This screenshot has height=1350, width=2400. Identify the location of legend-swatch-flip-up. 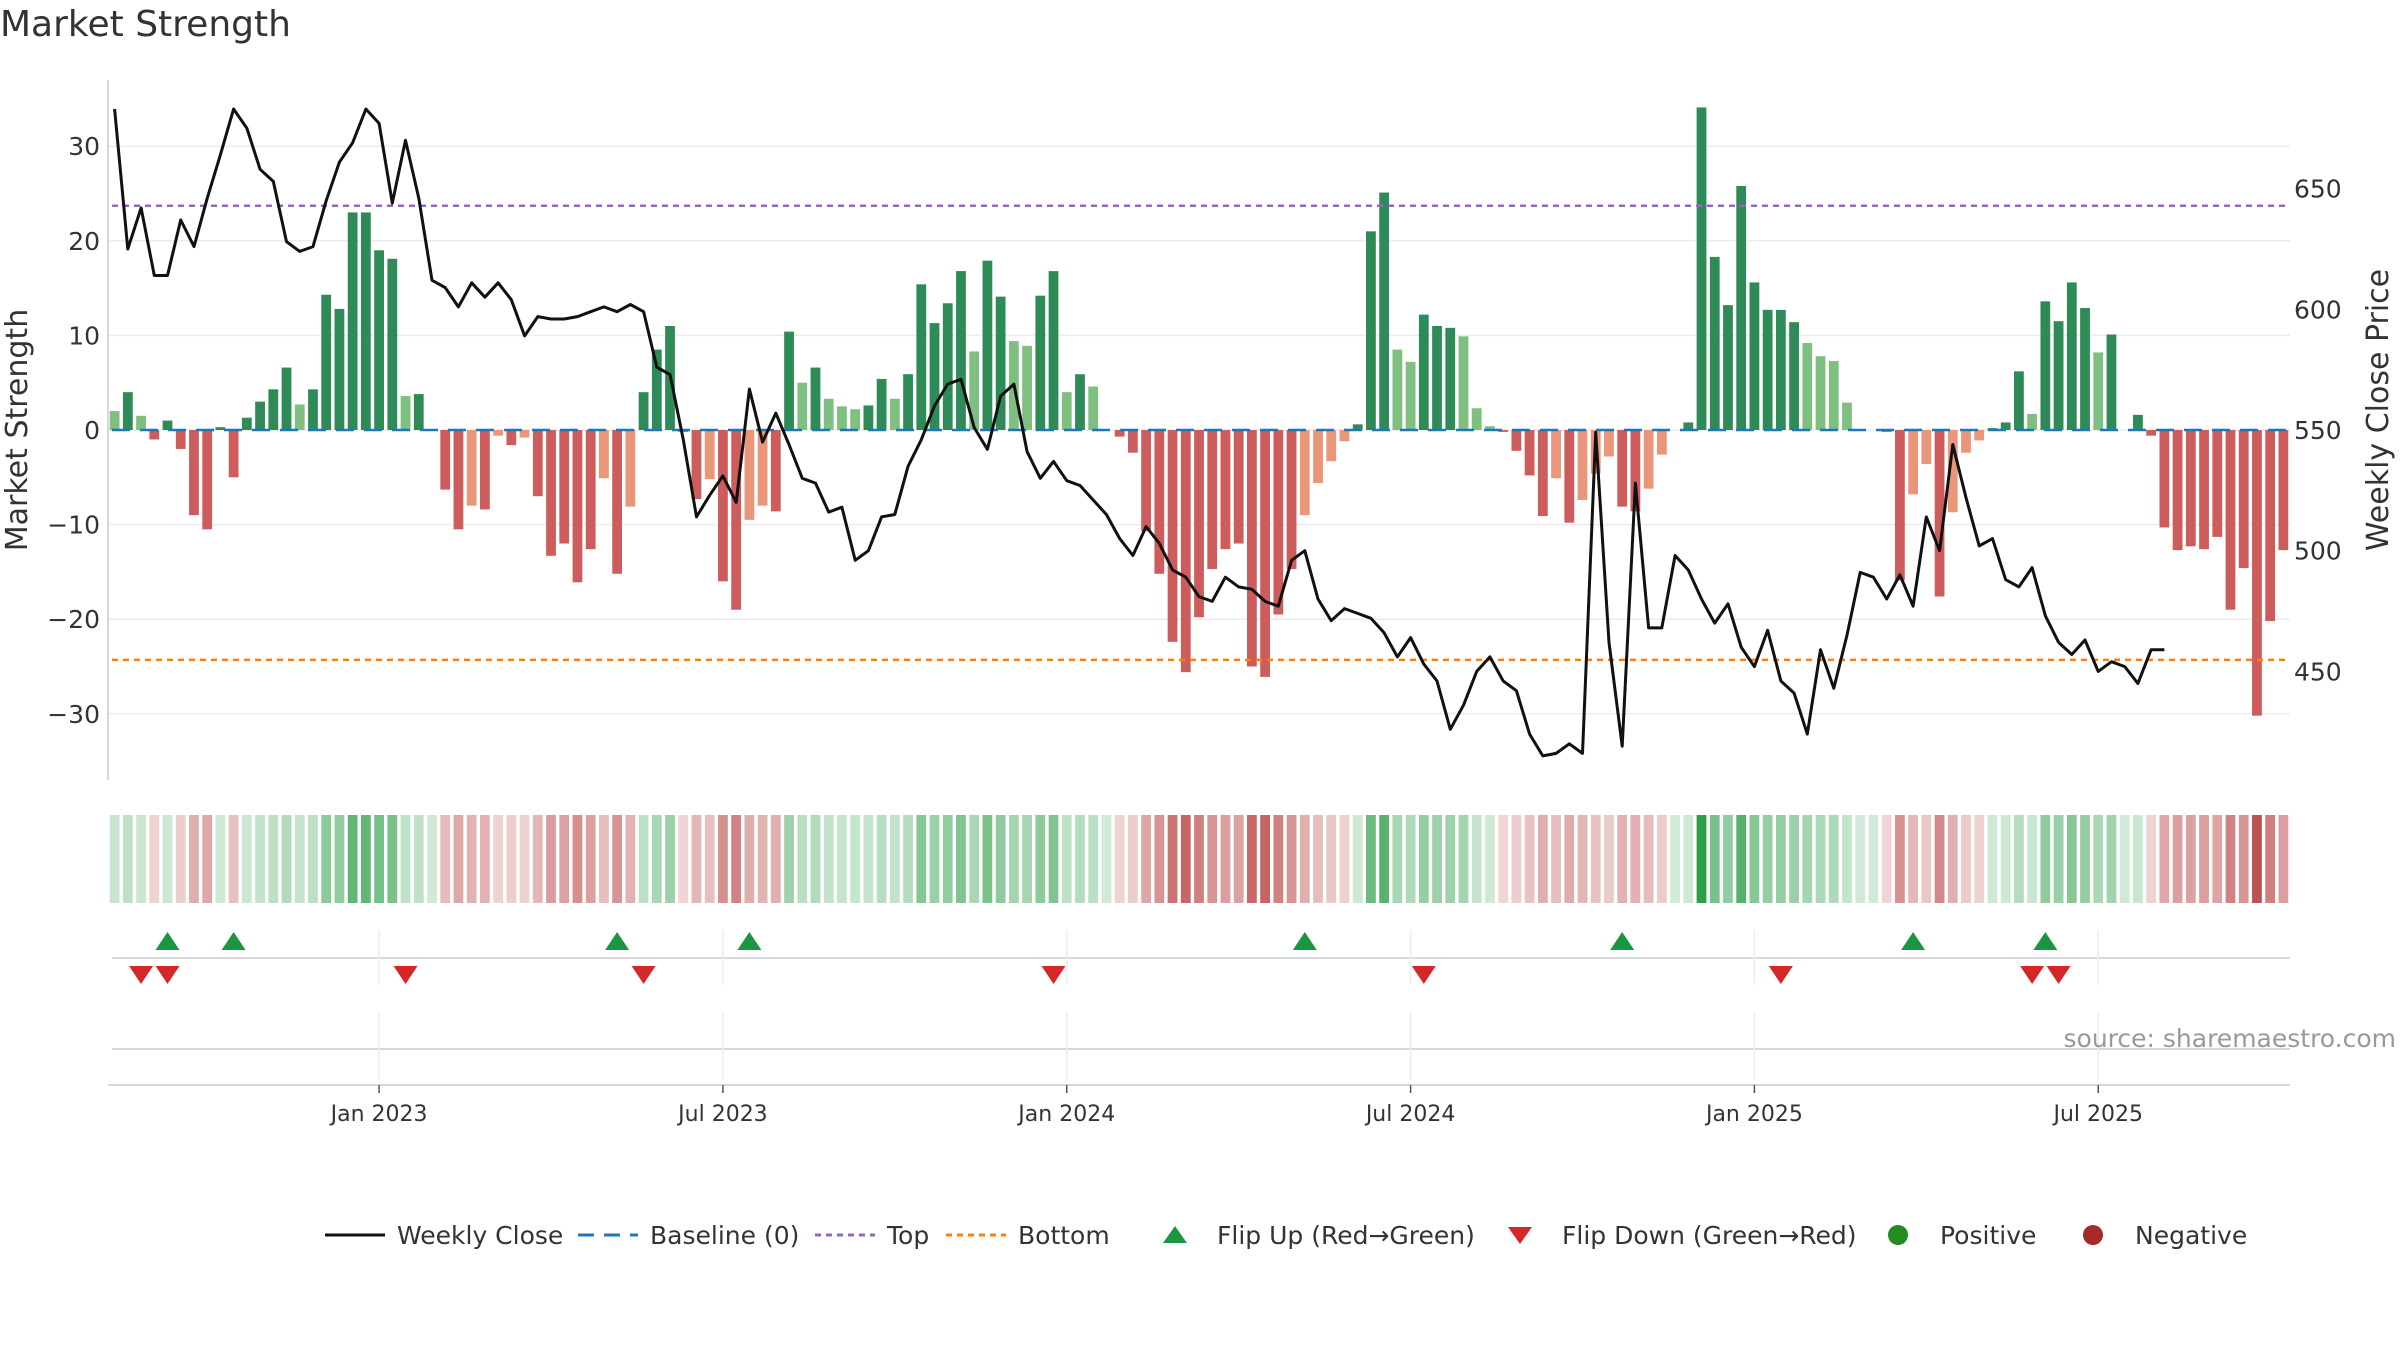
(1175, 1234).